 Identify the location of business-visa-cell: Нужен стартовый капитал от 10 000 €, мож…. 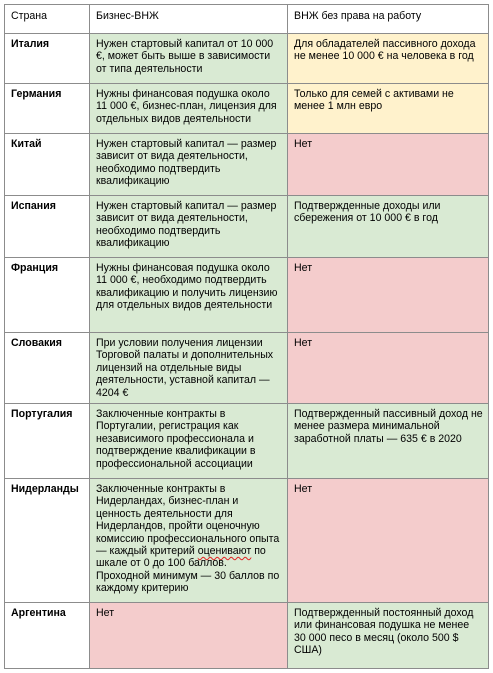
(188, 58).